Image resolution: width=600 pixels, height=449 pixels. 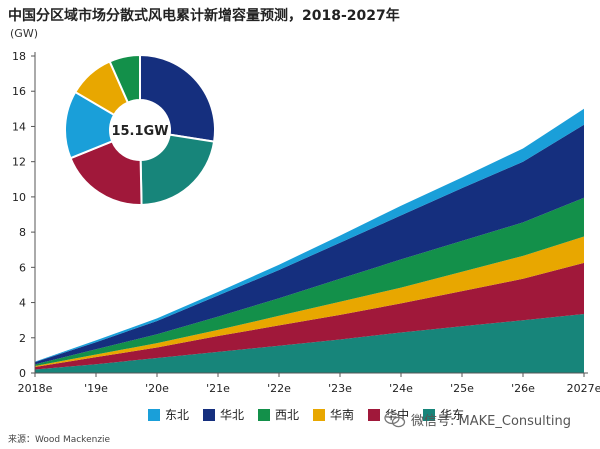 What do you see at coordinates (287, 415) in the screenshot?
I see `legend-label: 西北` at bounding box center [287, 415].